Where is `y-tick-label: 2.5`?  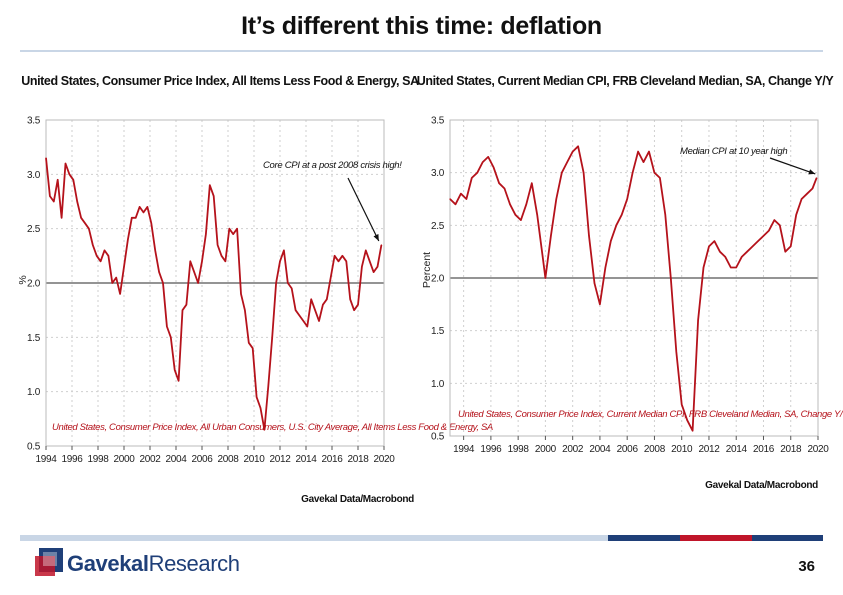 y-tick-label: 2.5 is located at coordinates (34, 229).